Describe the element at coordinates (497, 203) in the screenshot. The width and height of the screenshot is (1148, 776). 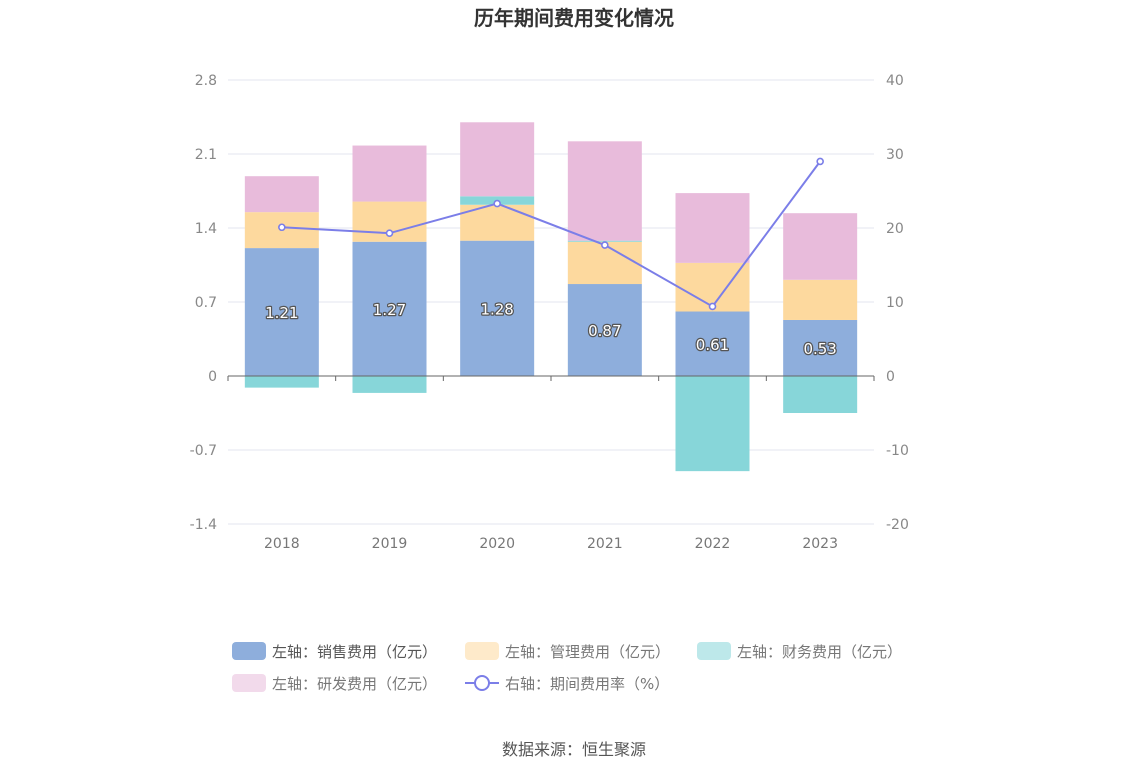
I see `rate-point-2020` at that location.